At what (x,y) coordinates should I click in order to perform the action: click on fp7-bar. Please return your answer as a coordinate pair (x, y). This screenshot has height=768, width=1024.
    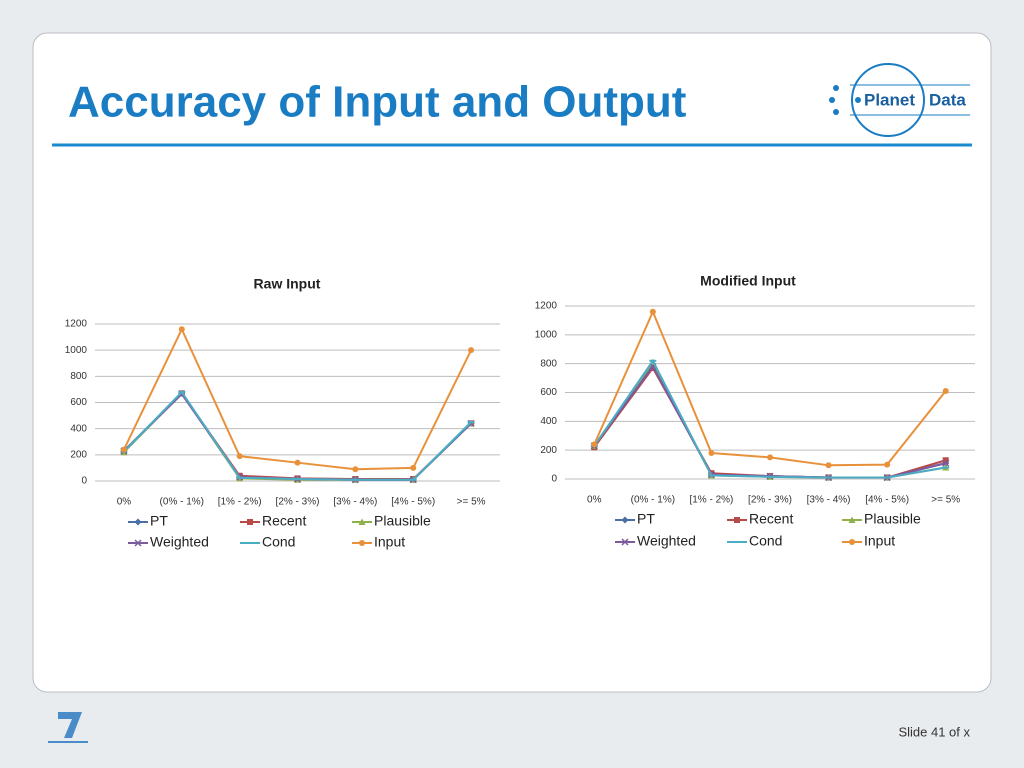
    Looking at the image, I should click on (68, 742).